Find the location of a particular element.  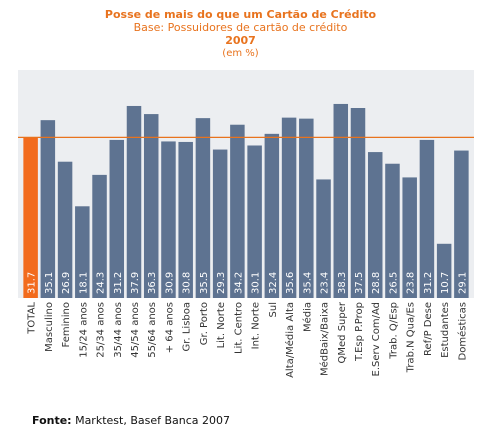

chart-unit: (em %) is located at coordinates (240, 53).